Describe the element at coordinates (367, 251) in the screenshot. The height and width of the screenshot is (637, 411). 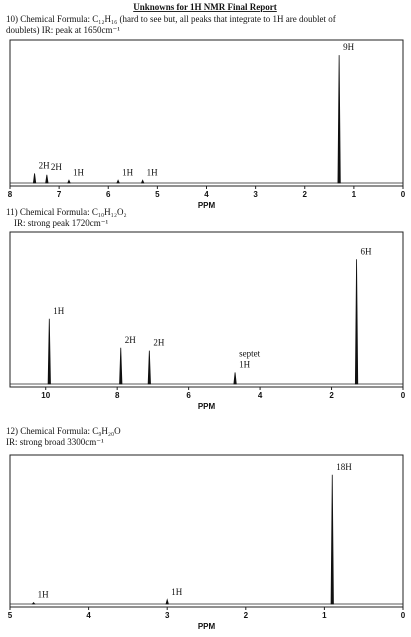
I see `peak-label: 6H` at that location.